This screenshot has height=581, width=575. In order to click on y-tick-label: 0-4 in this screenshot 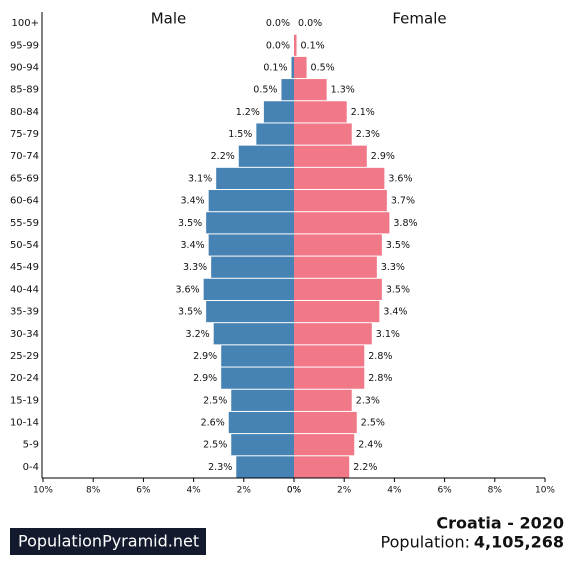, I will do `click(31, 467)`.